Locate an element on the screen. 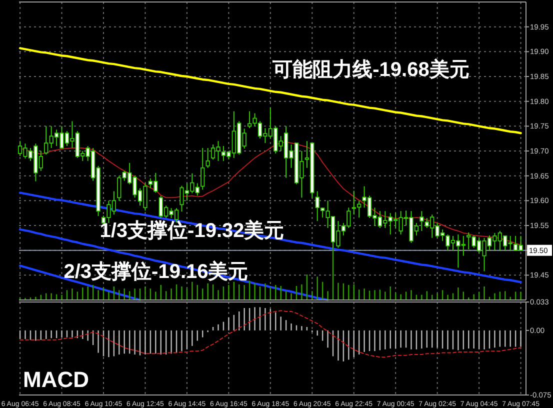 Image resolution: width=553 pixels, height=408 pixels. annotation: 可能阻力线-19.68美元 is located at coordinates (371, 69).